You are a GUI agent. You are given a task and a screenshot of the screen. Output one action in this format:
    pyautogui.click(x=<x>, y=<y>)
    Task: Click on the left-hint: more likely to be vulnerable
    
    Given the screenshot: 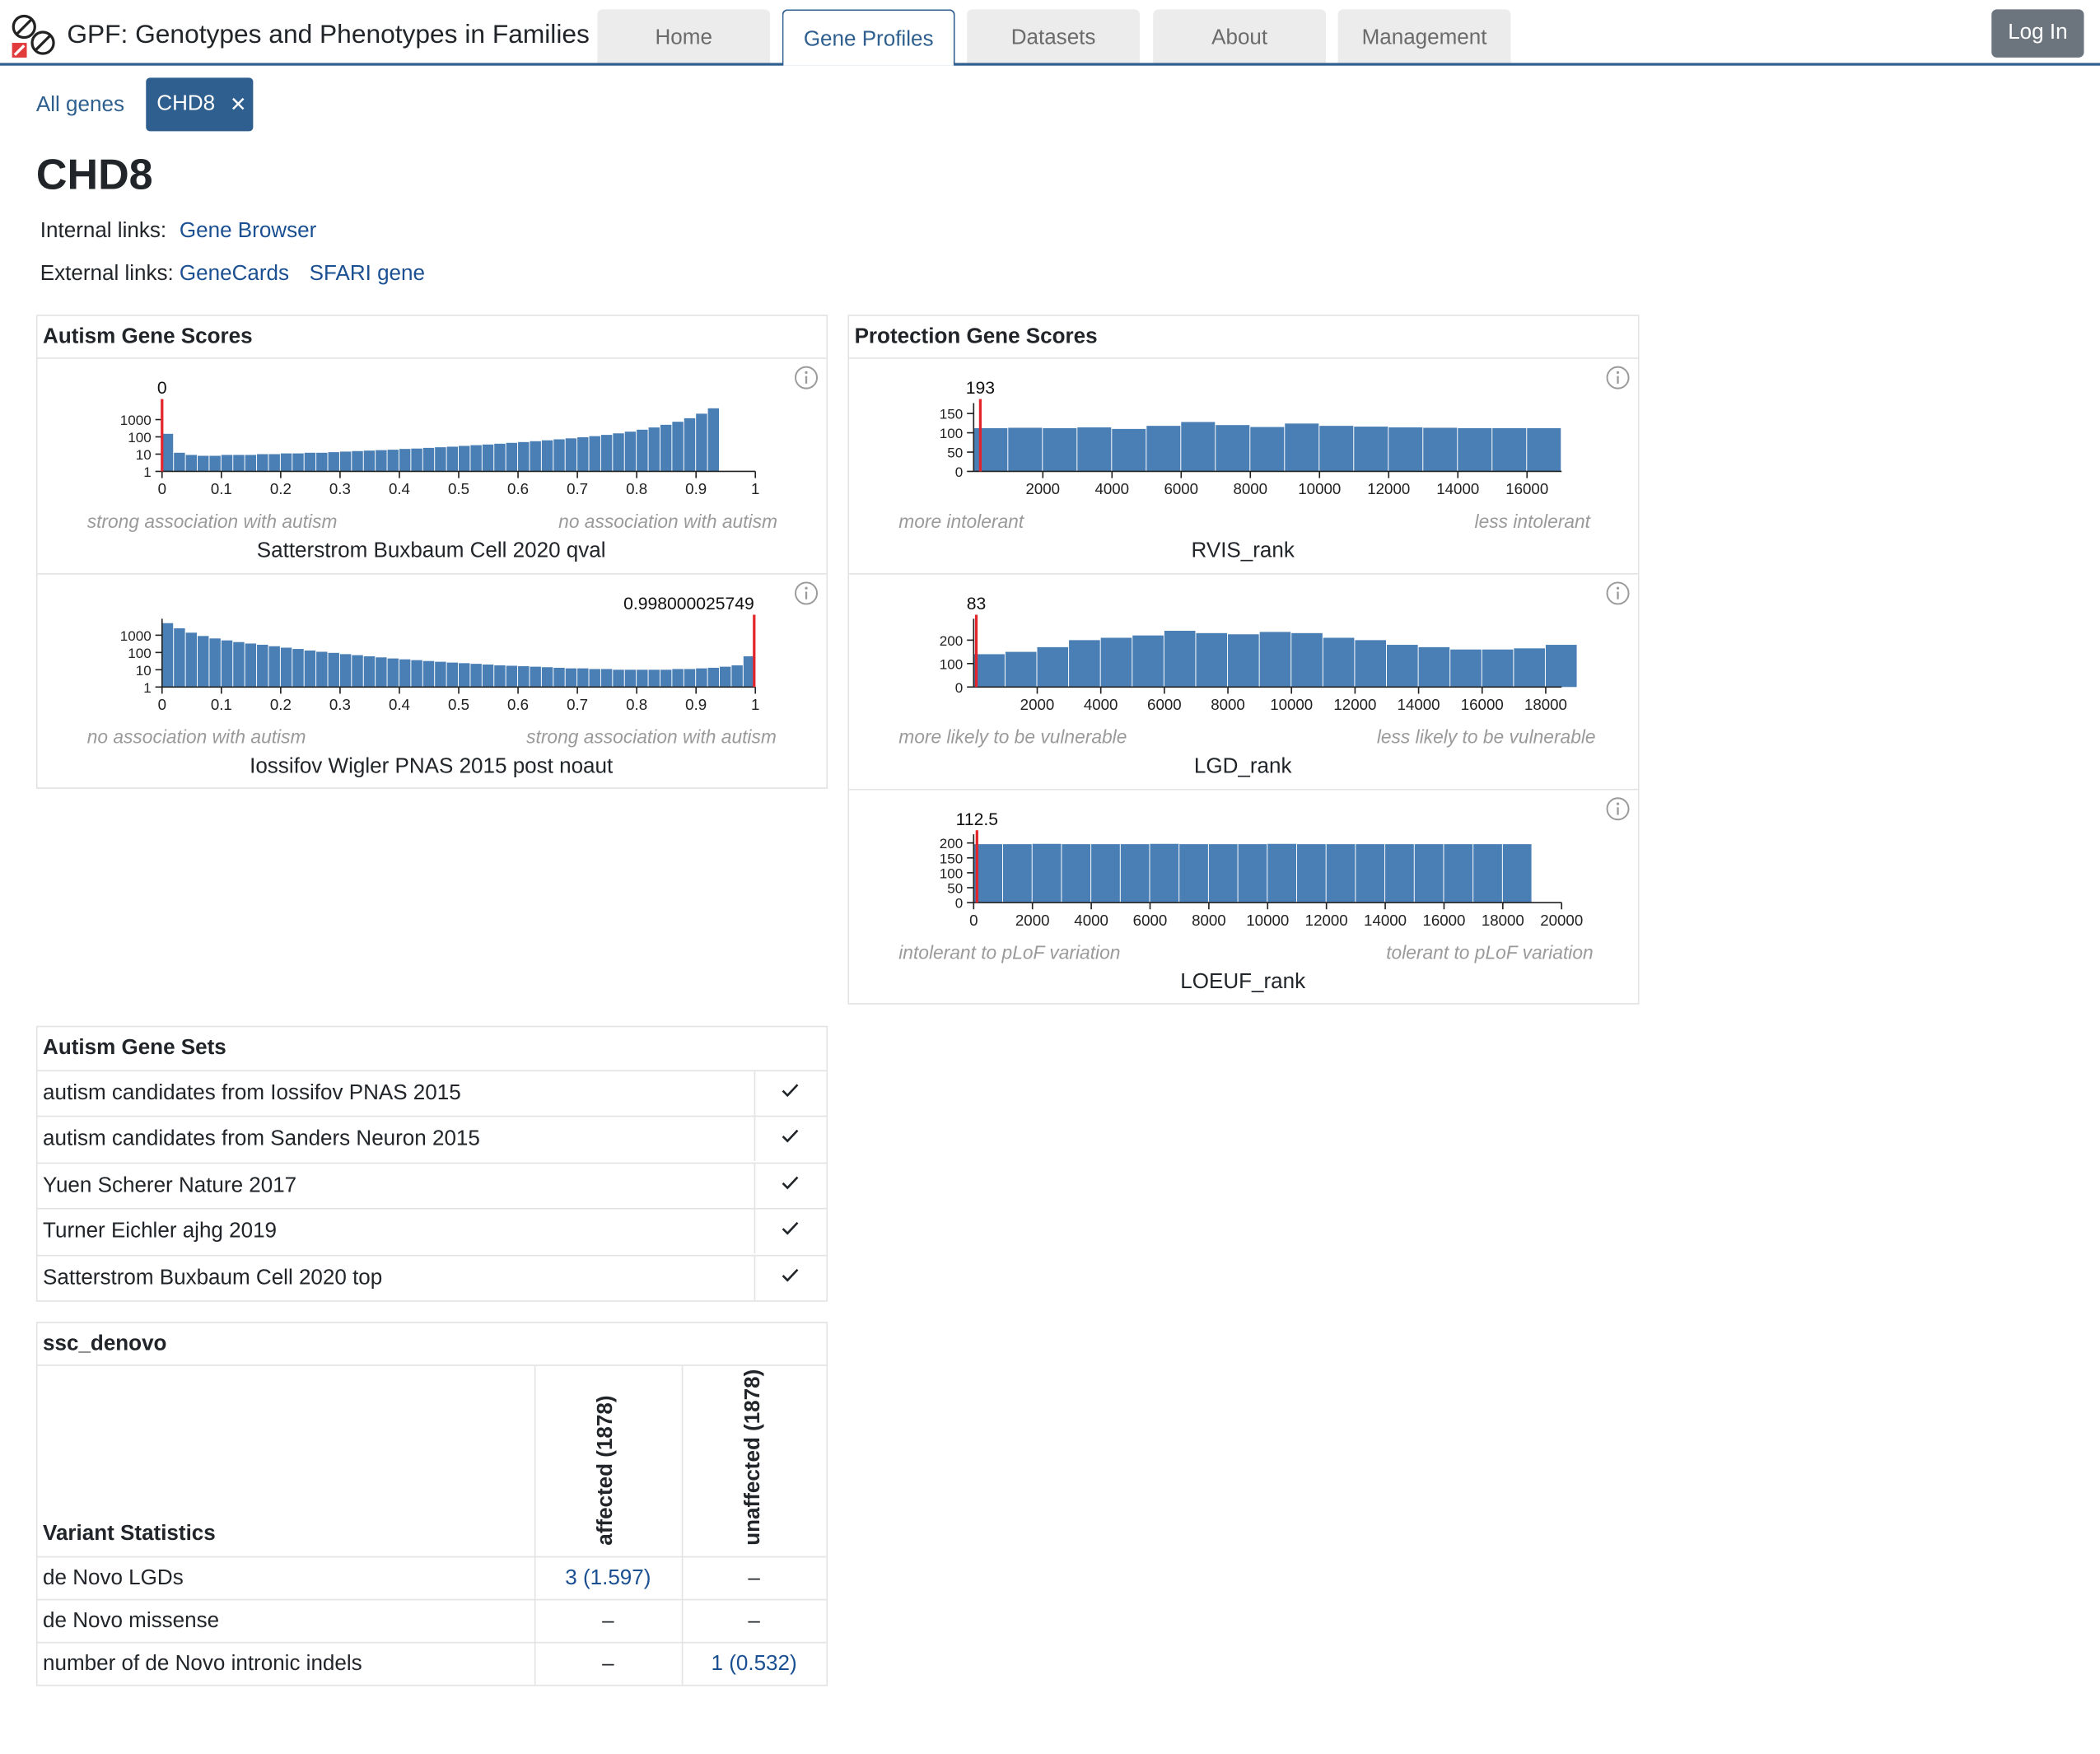 What is the action you would take?
    pyautogui.click(x=1012, y=737)
    